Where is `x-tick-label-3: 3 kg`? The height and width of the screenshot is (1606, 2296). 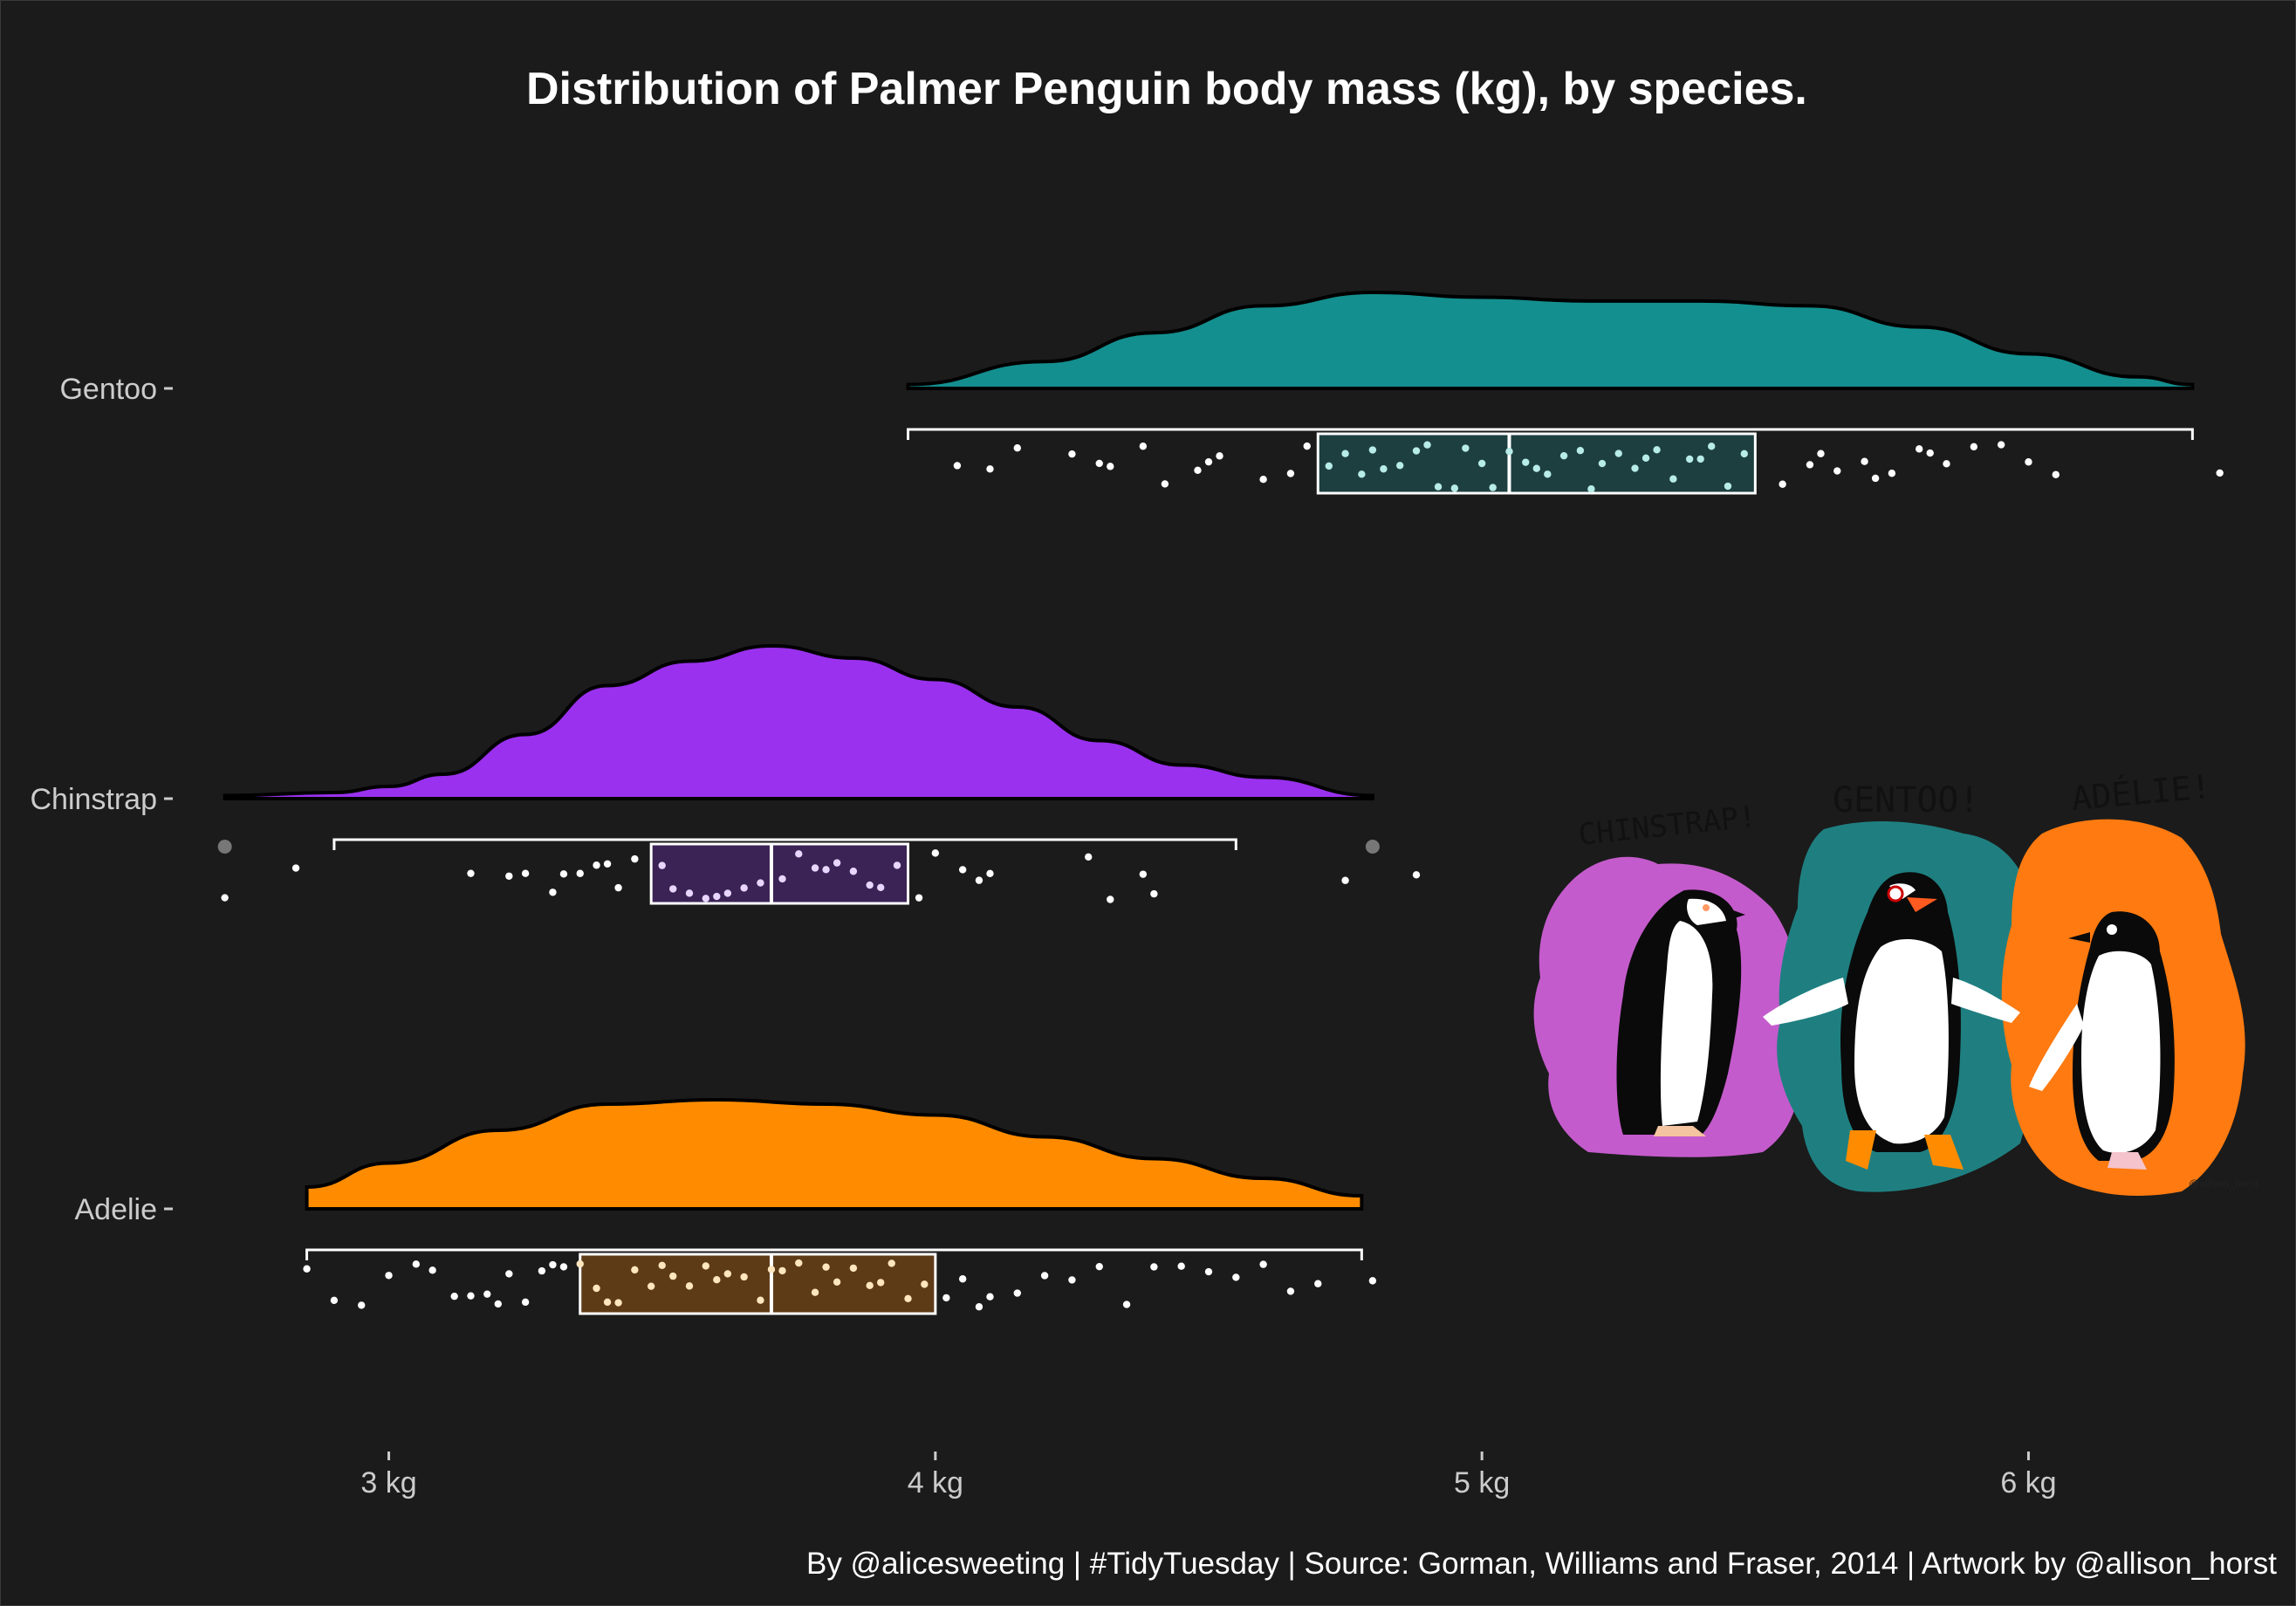 x-tick-label-3: 3 kg is located at coordinates (388, 1483).